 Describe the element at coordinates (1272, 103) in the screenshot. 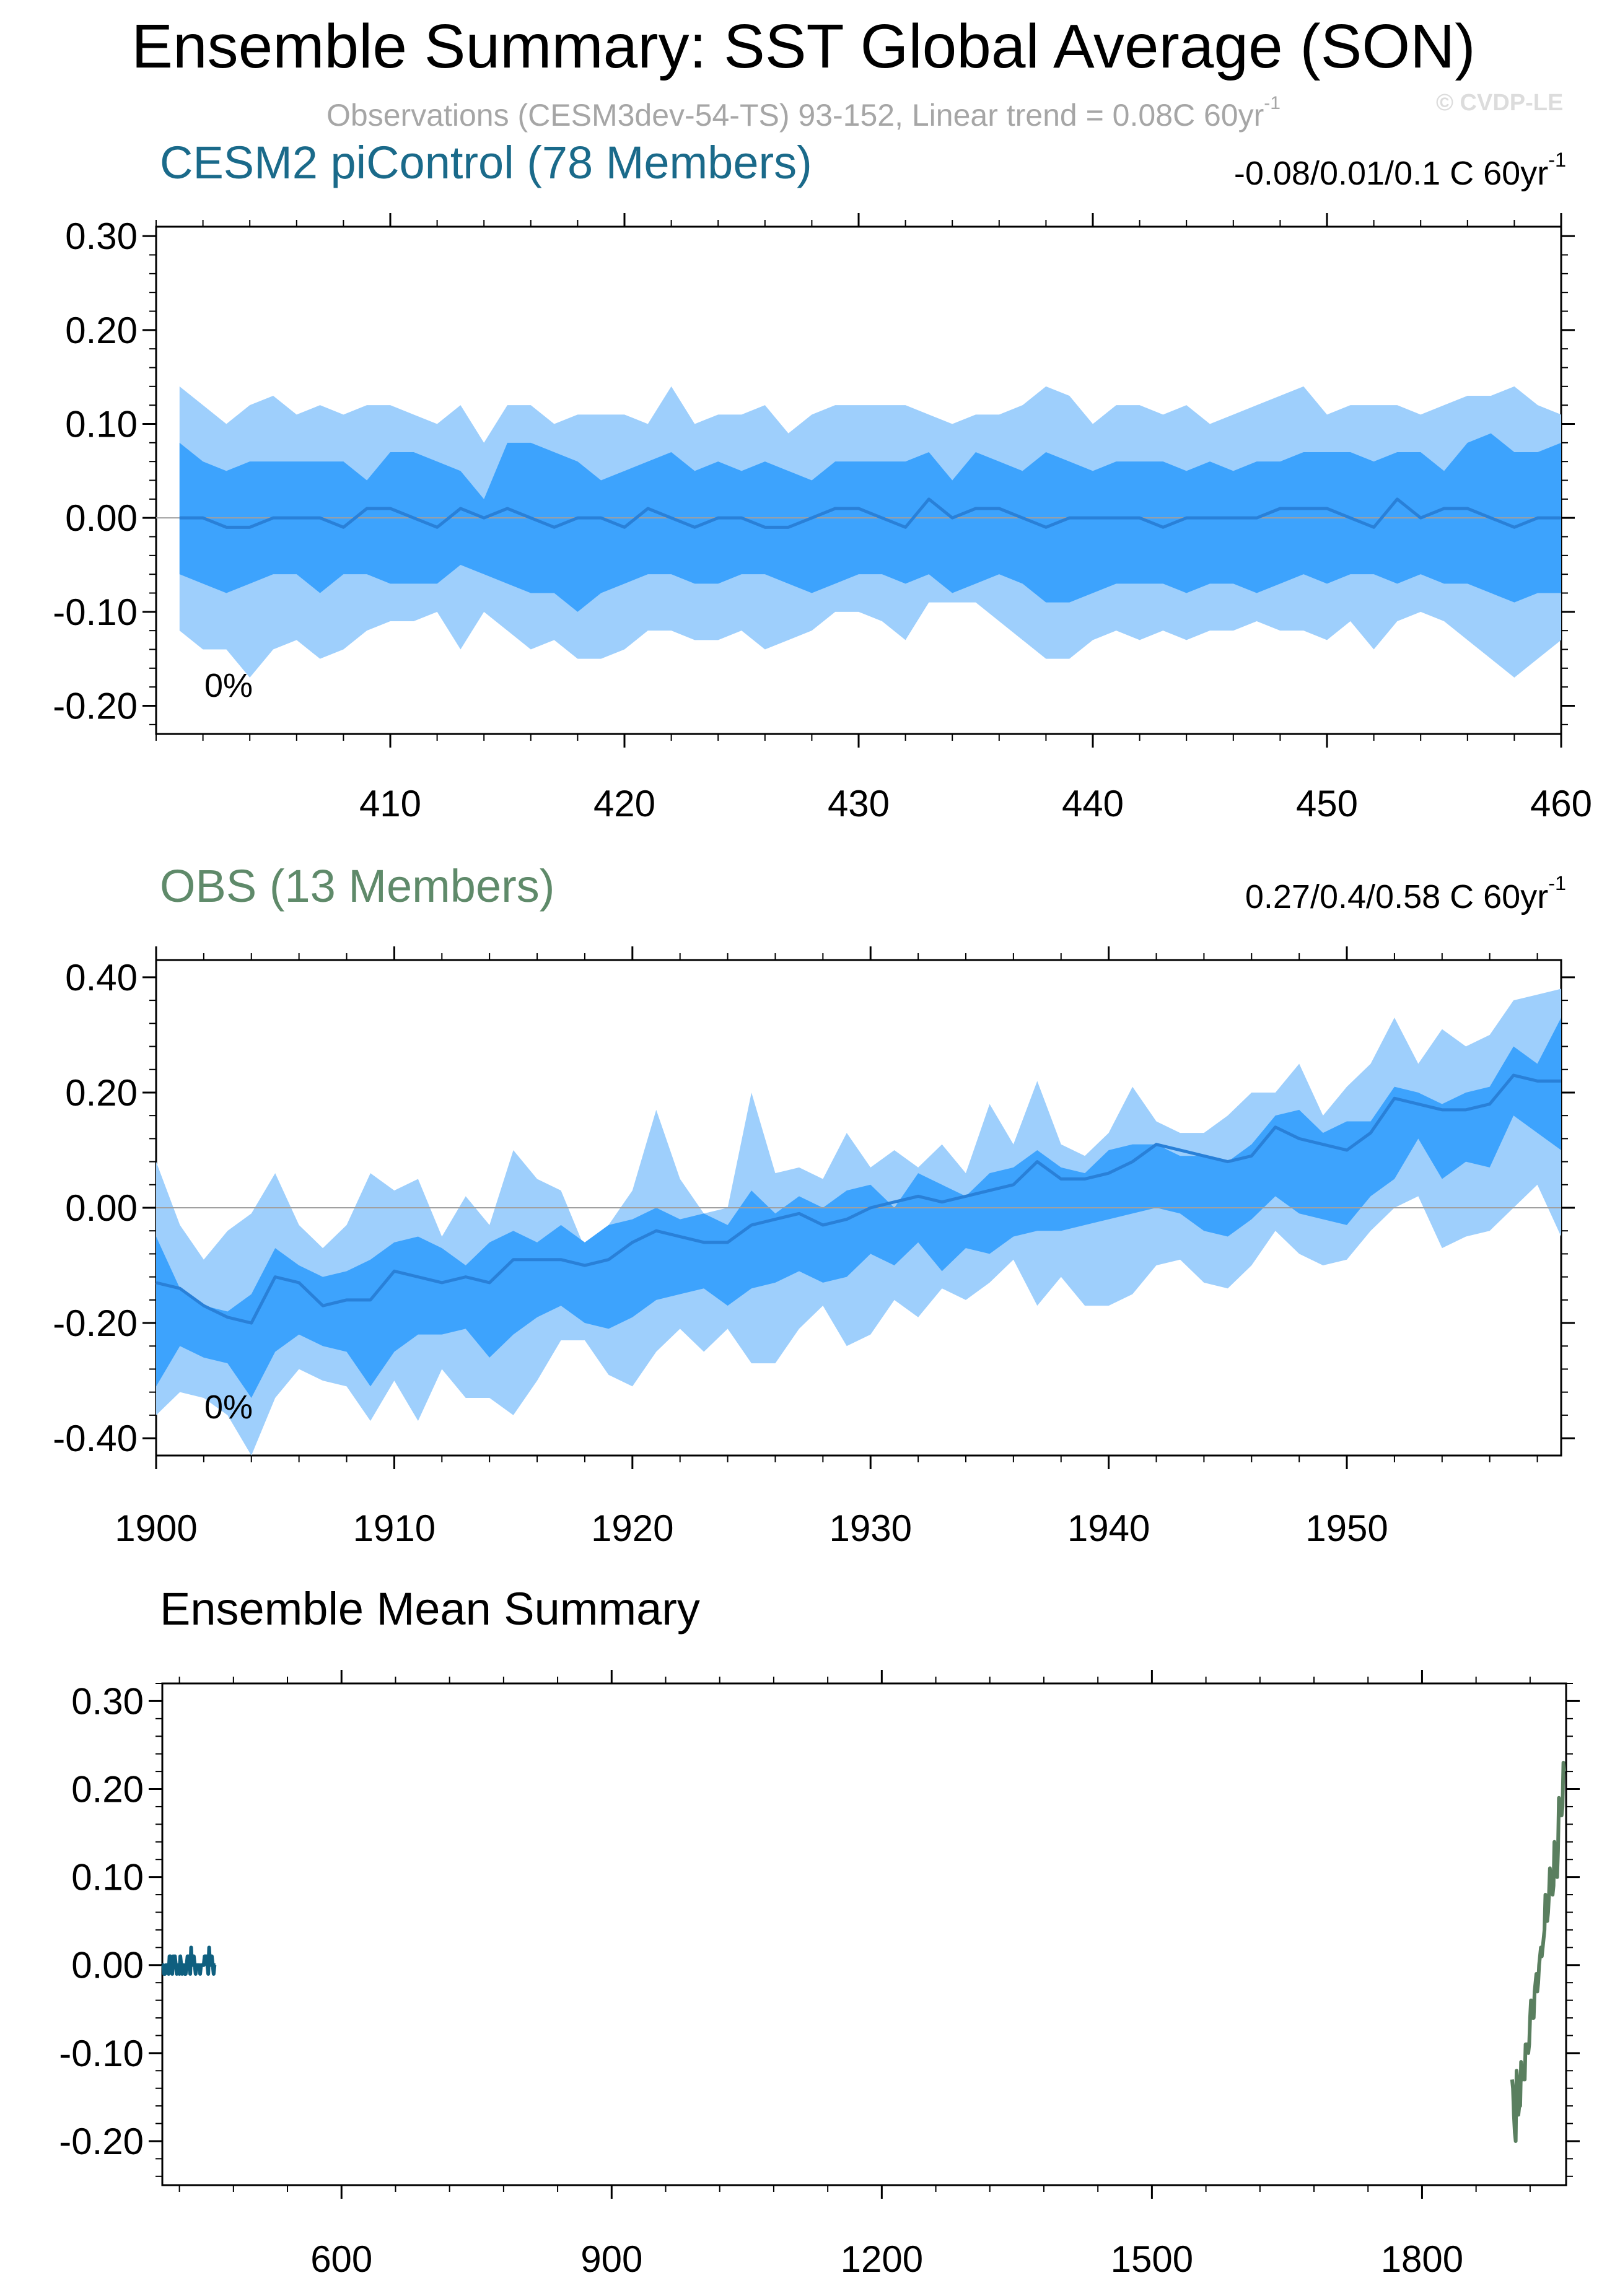

I see `subtitle-sup: -1` at that location.